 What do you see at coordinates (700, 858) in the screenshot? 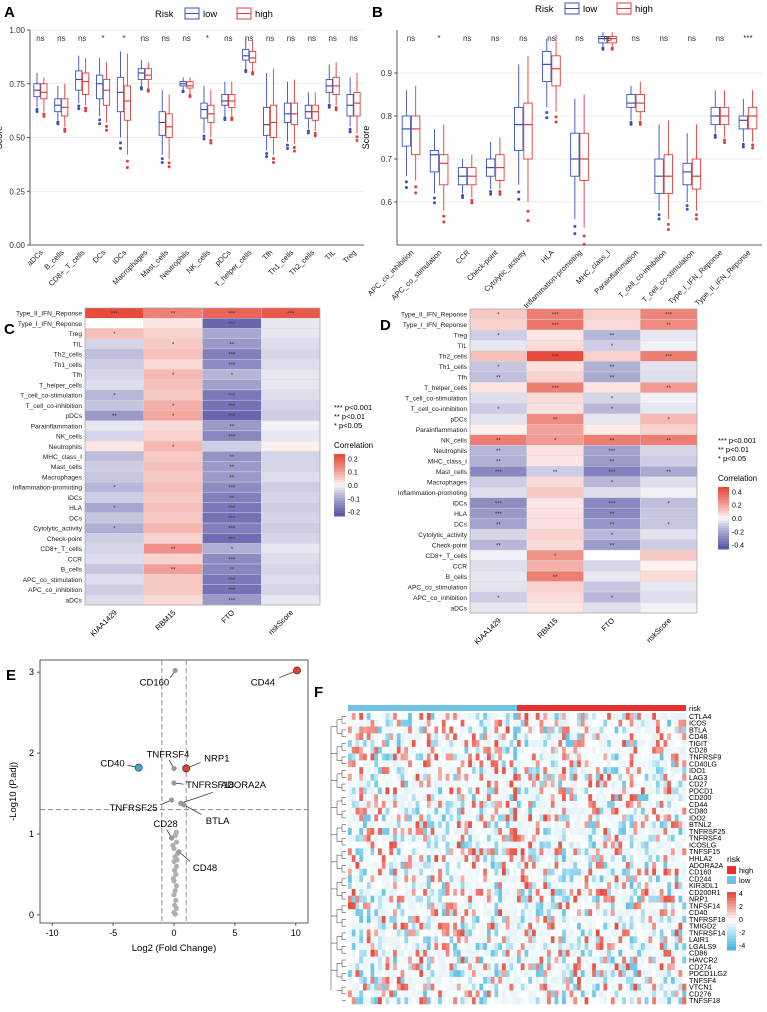
I see `gene-label: HHLA2` at bounding box center [700, 858].